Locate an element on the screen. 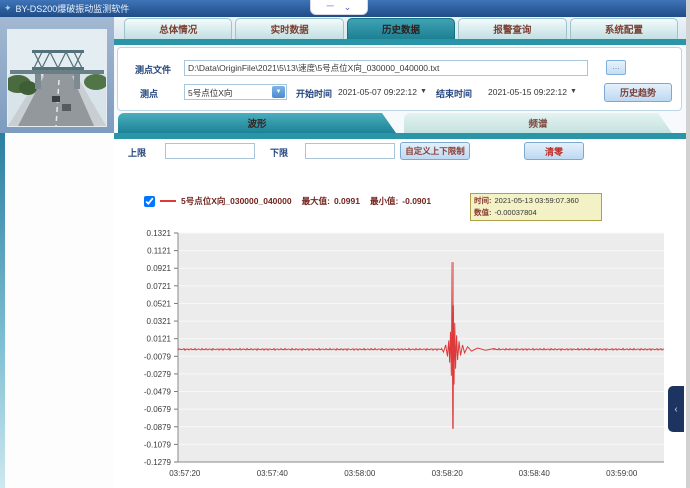 This screenshot has width=690, height=488. query-panel is located at coordinates (399, 79).